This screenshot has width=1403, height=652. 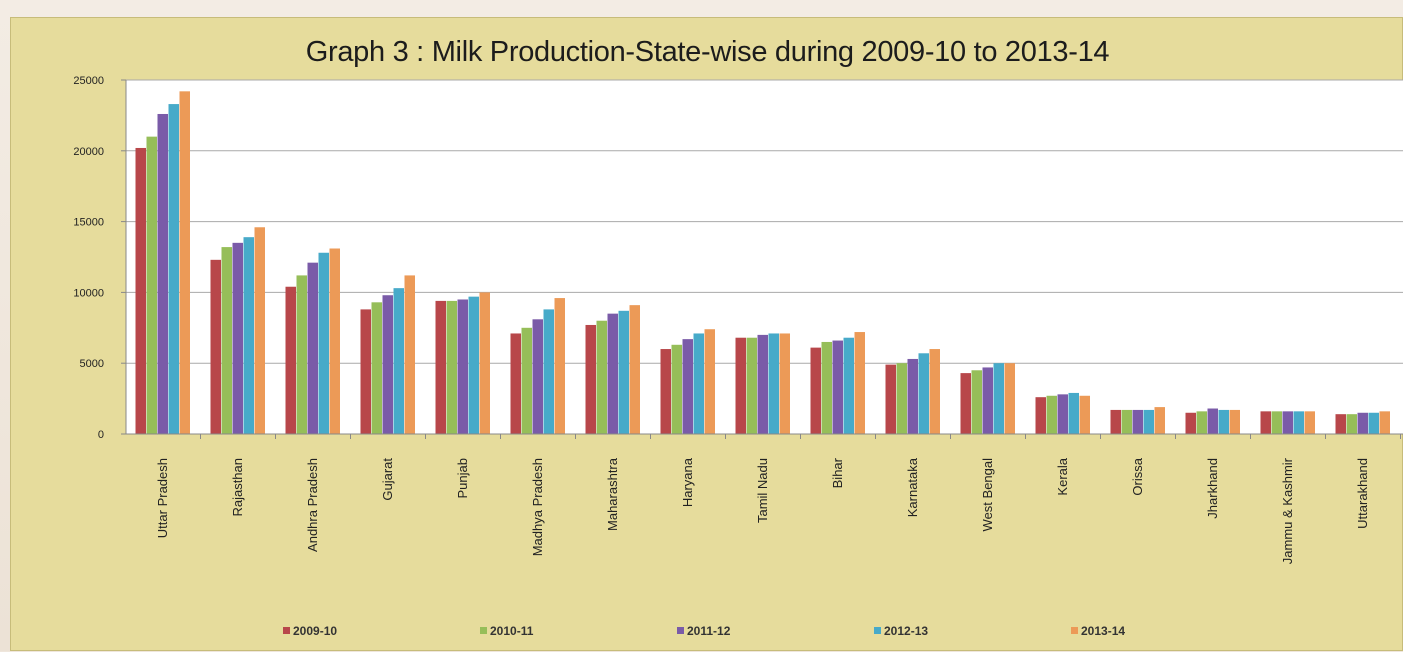 I want to click on legend-label: 2013-14, so click(x=1103, y=631).